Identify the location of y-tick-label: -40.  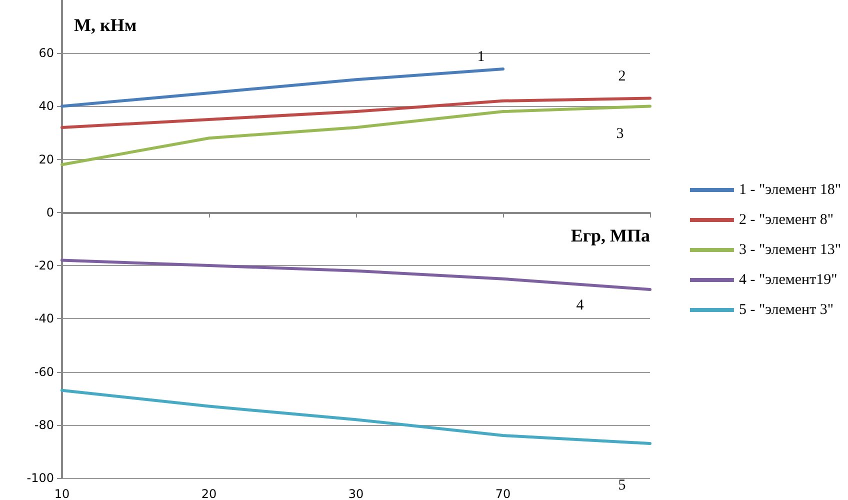
(44, 319).